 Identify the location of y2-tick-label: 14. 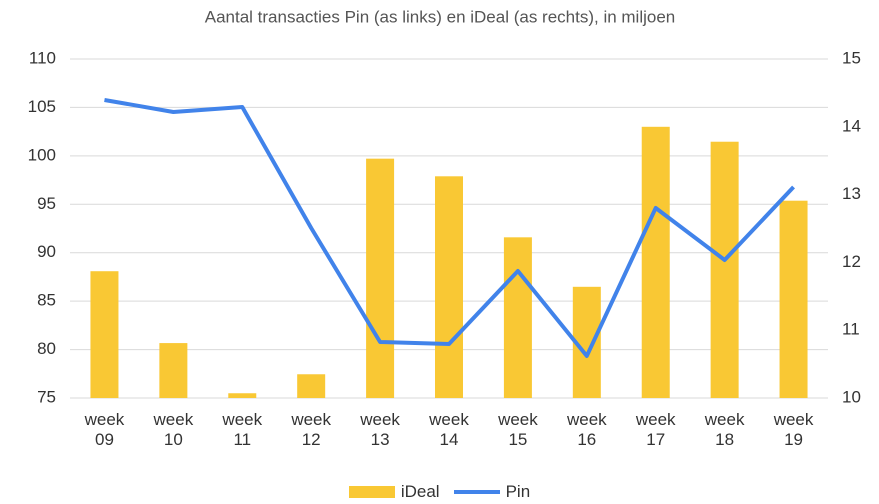
(851, 125).